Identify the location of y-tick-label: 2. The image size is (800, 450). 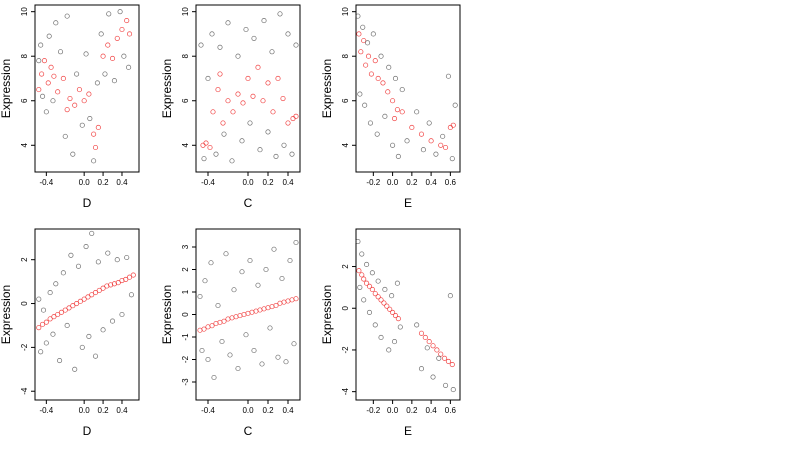
(185, 269).